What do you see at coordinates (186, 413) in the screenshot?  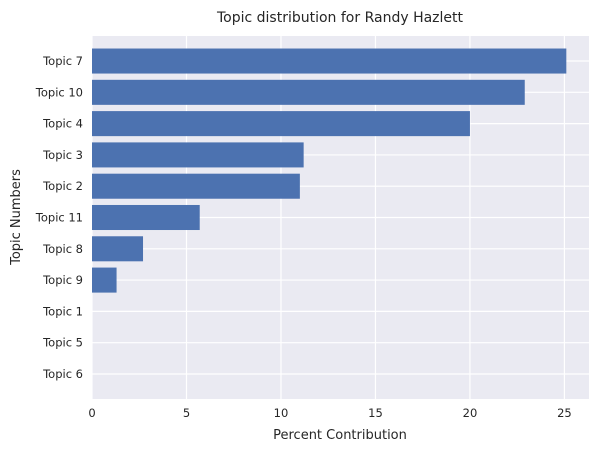 I see `x-tick-label: 5` at bounding box center [186, 413].